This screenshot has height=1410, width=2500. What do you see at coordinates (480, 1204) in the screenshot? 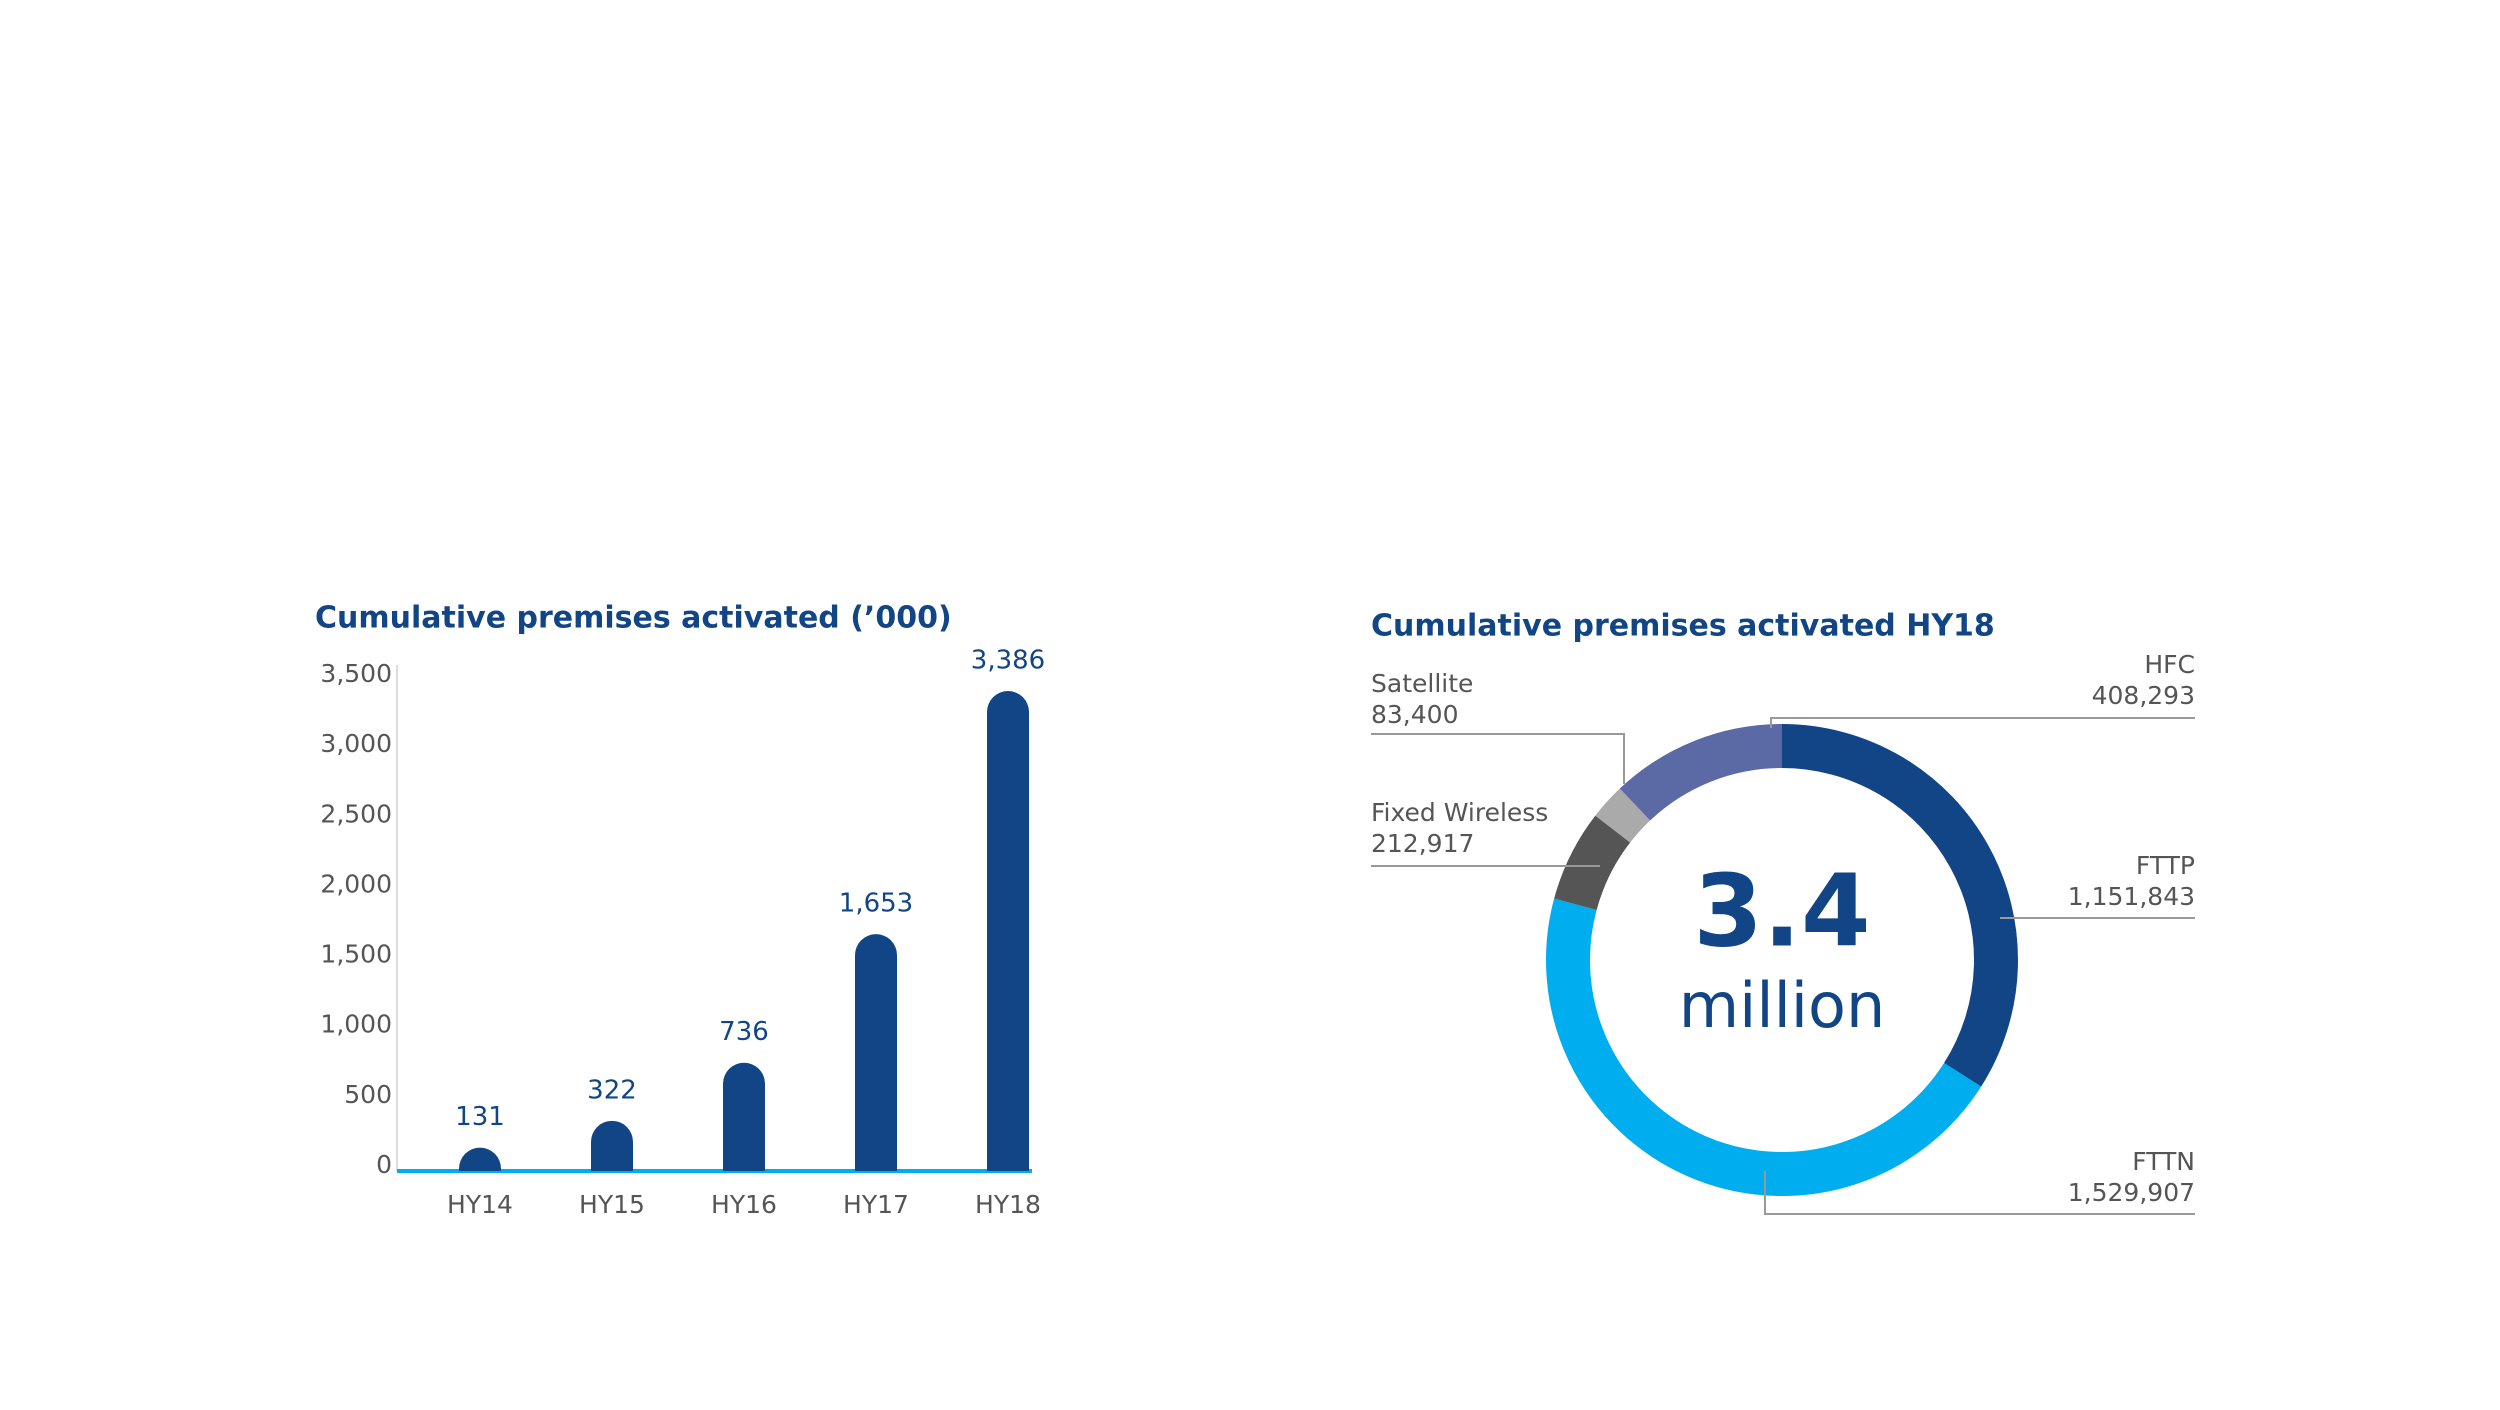
I see `x-tick-label: HY14` at bounding box center [480, 1204].